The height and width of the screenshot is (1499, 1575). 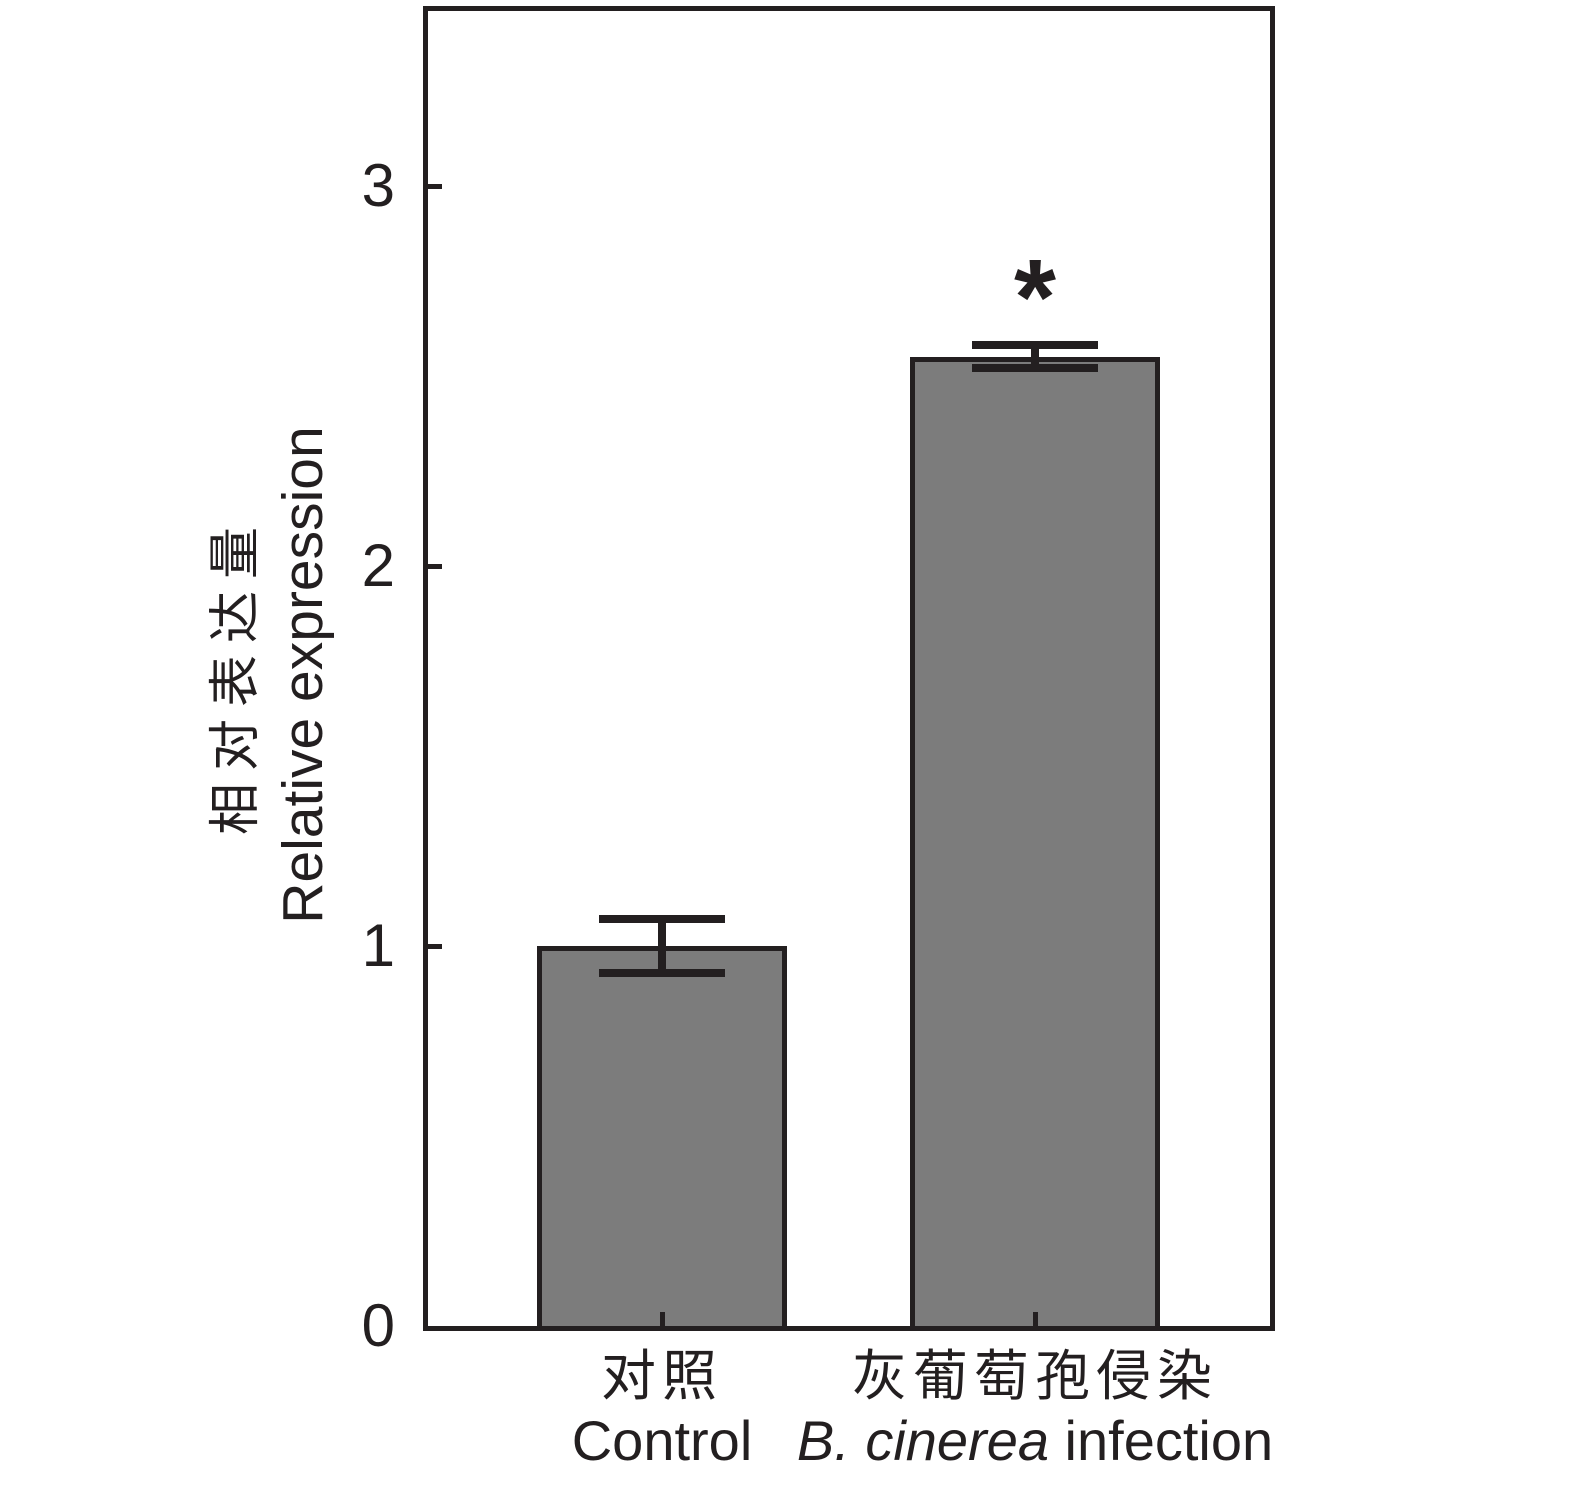 I want to click on x-category-label-control-en: Control, so click(x=662, y=1441).